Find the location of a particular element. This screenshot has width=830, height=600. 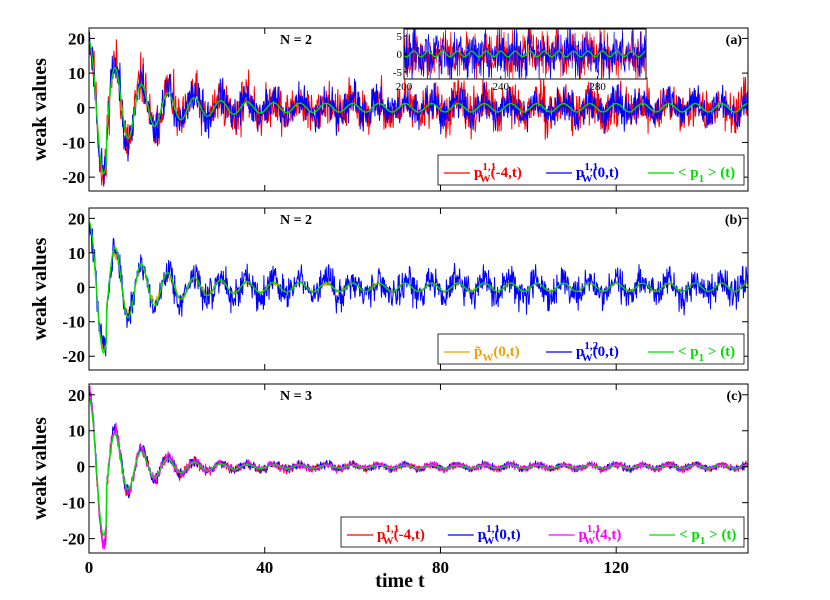

legend: p1,1 W(-4,t) p1,1 W(0,t) < p1 > (t) is located at coordinates (591, 170).